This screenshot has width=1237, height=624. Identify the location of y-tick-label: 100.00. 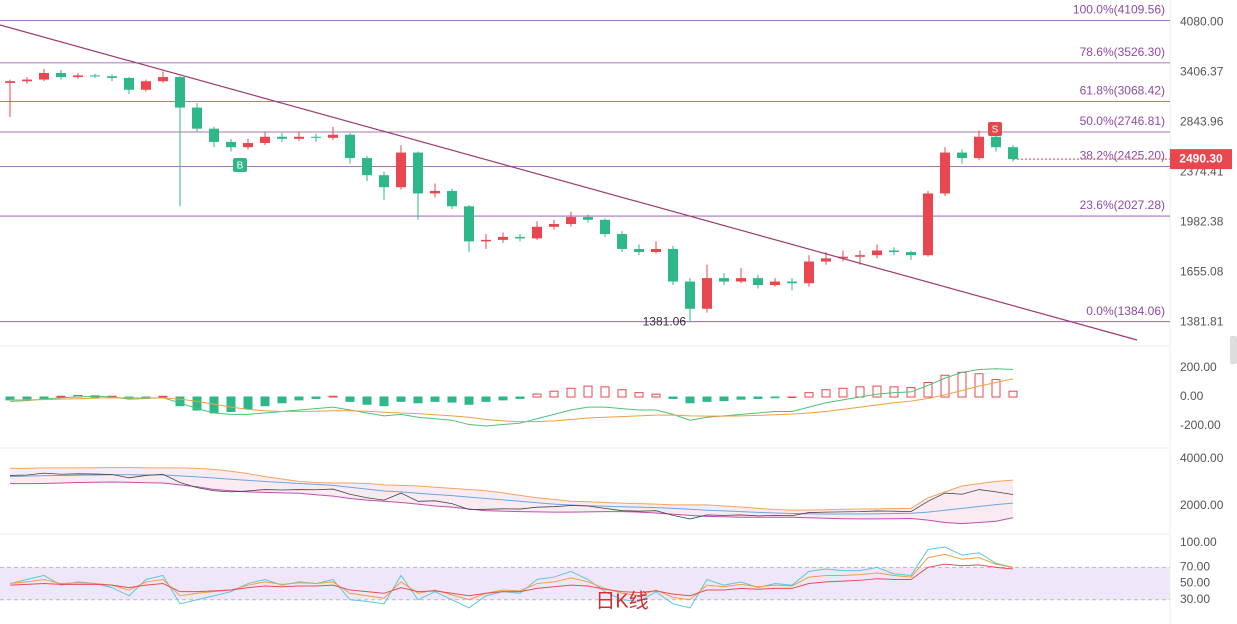
(1198, 542).